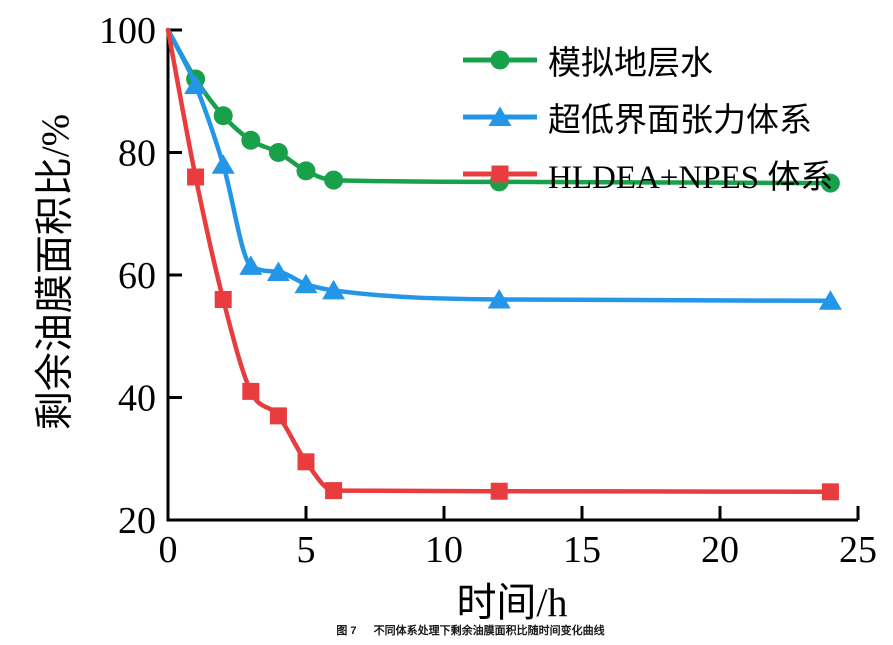 The width and height of the screenshot is (893, 645). I want to click on x-axis-tick-label: 5, so click(306, 550).